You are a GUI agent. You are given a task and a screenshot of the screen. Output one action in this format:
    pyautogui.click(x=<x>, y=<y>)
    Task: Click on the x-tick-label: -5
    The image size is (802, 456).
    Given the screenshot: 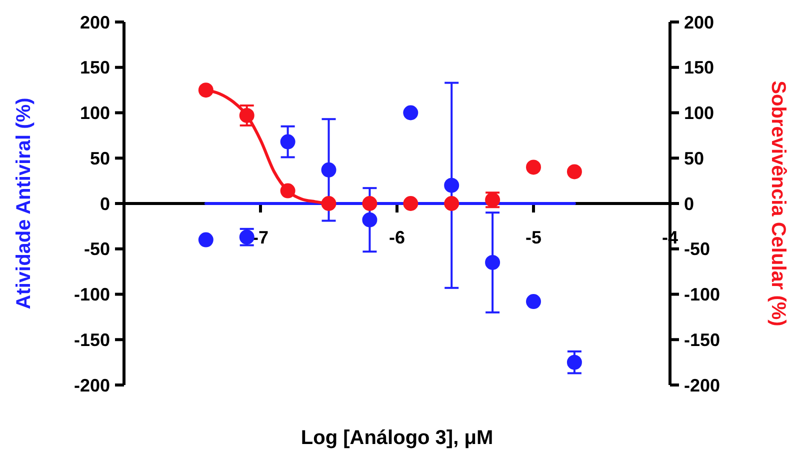 What is the action you would take?
    pyautogui.click(x=533, y=238)
    